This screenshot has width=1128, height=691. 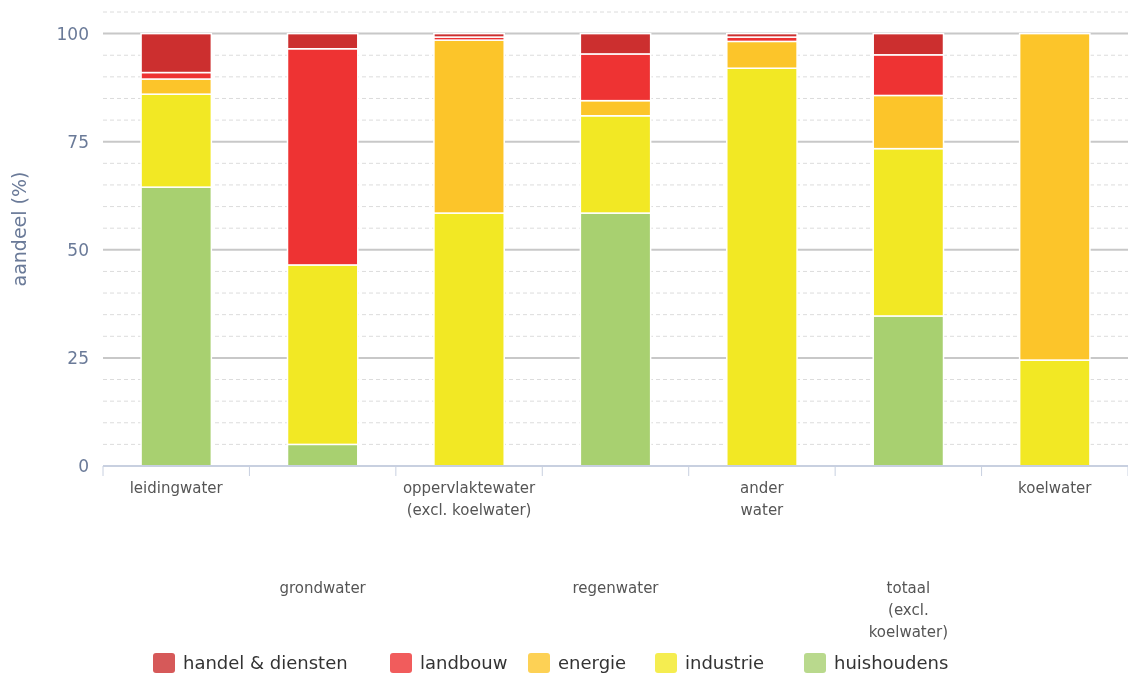 What do you see at coordinates (78, 141) in the screenshot?
I see `y-tick-label: 75` at bounding box center [78, 141].